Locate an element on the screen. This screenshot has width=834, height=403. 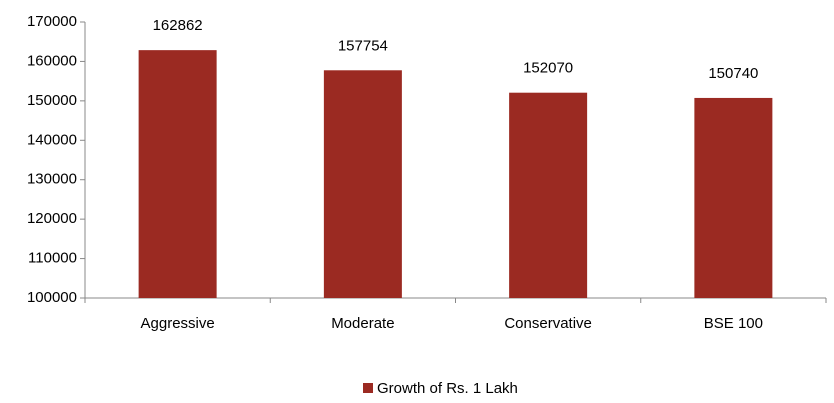
y-tick-label: 120000 is located at coordinates (52, 218).